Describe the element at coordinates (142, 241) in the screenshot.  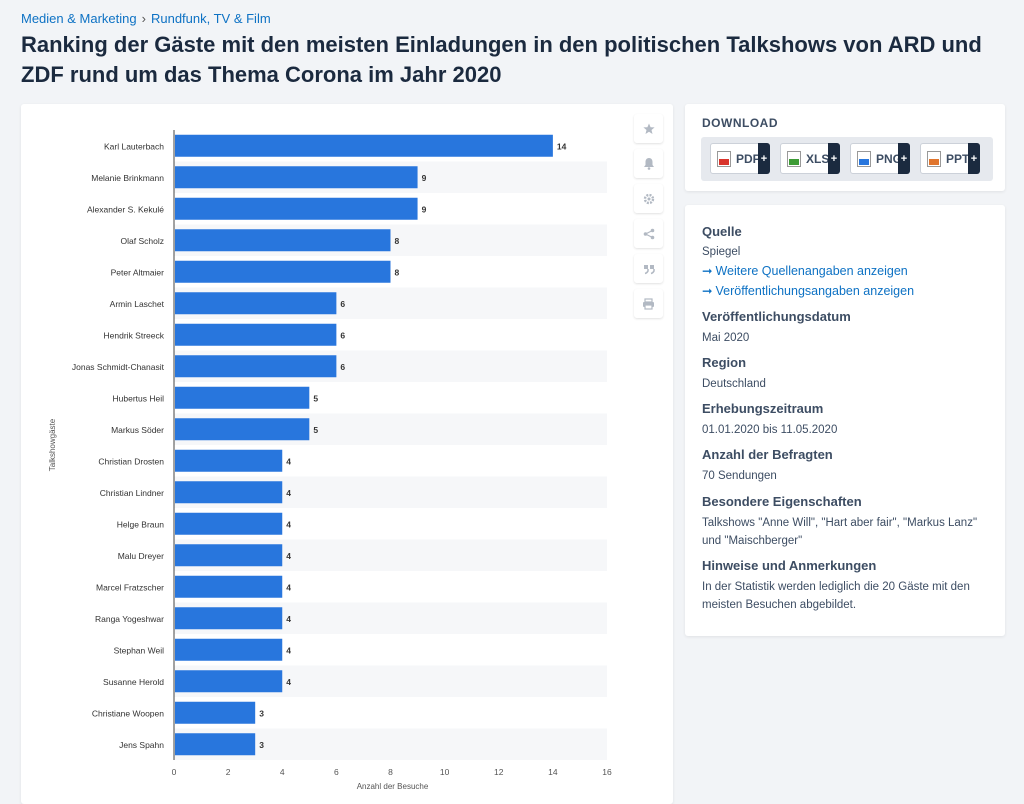
I see `category-label: Olaf Scholz` at that location.